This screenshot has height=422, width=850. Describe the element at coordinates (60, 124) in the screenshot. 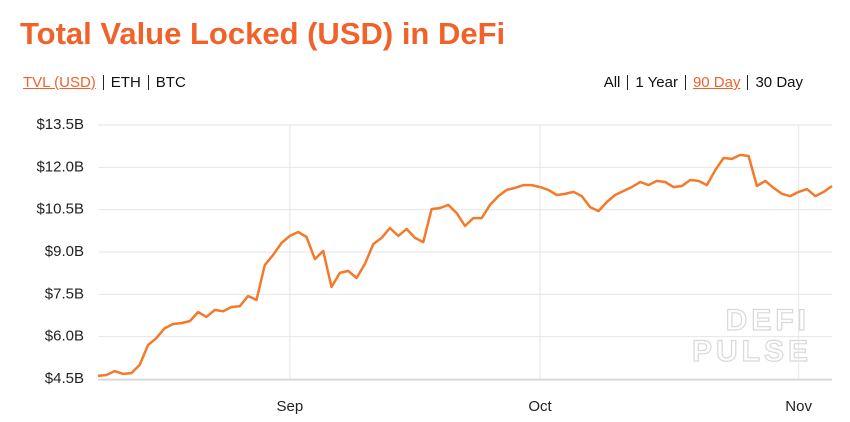

I see `y-tick-label: $13.5B` at that location.